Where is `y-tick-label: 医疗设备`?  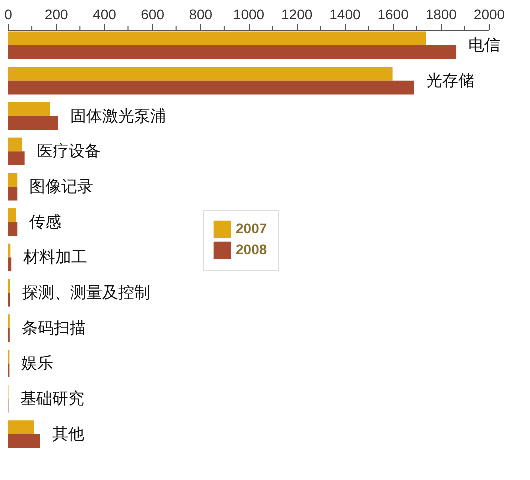 y-tick-label: 医疗设备 is located at coordinates (68, 151).